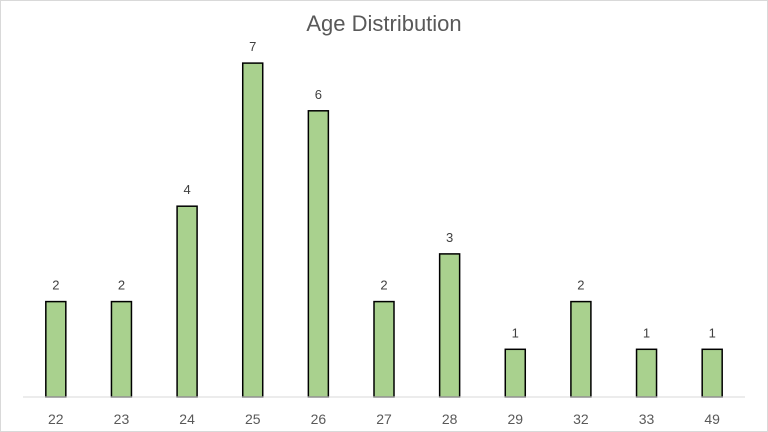 The image size is (768, 432). I want to click on chart-title: Age Distribution, so click(384, 23).